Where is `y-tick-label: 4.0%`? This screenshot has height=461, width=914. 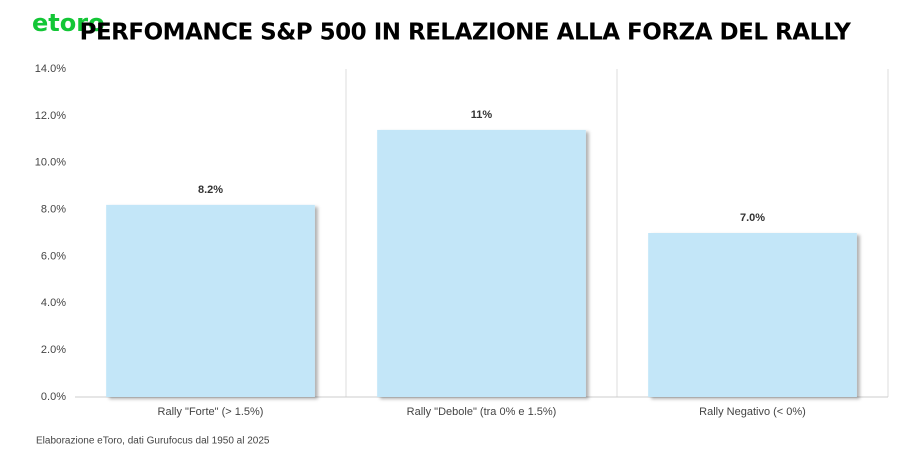 y-tick-label: 4.0% is located at coordinates (53, 303).